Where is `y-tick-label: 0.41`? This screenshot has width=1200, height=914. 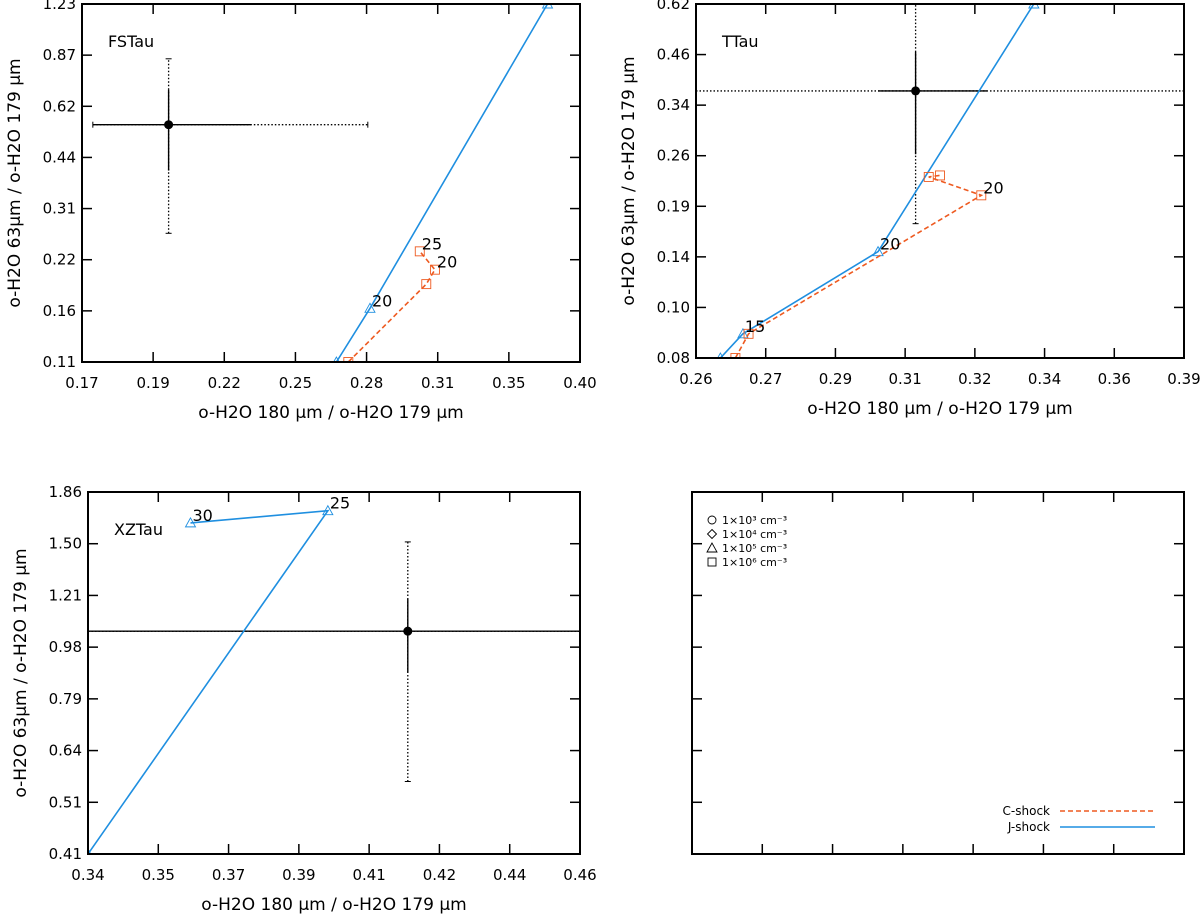
y-tick-label: 0.41 is located at coordinates (65, 854).